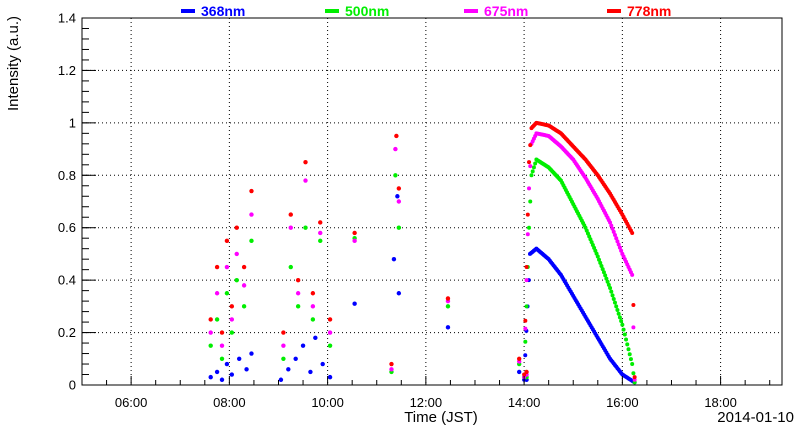 Image resolution: width=800 pixels, height=434 pixels. What do you see at coordinates (67, 227) in the screenshot?
I see `y-tick-label: 0.6` at bounding box center [67, 227].